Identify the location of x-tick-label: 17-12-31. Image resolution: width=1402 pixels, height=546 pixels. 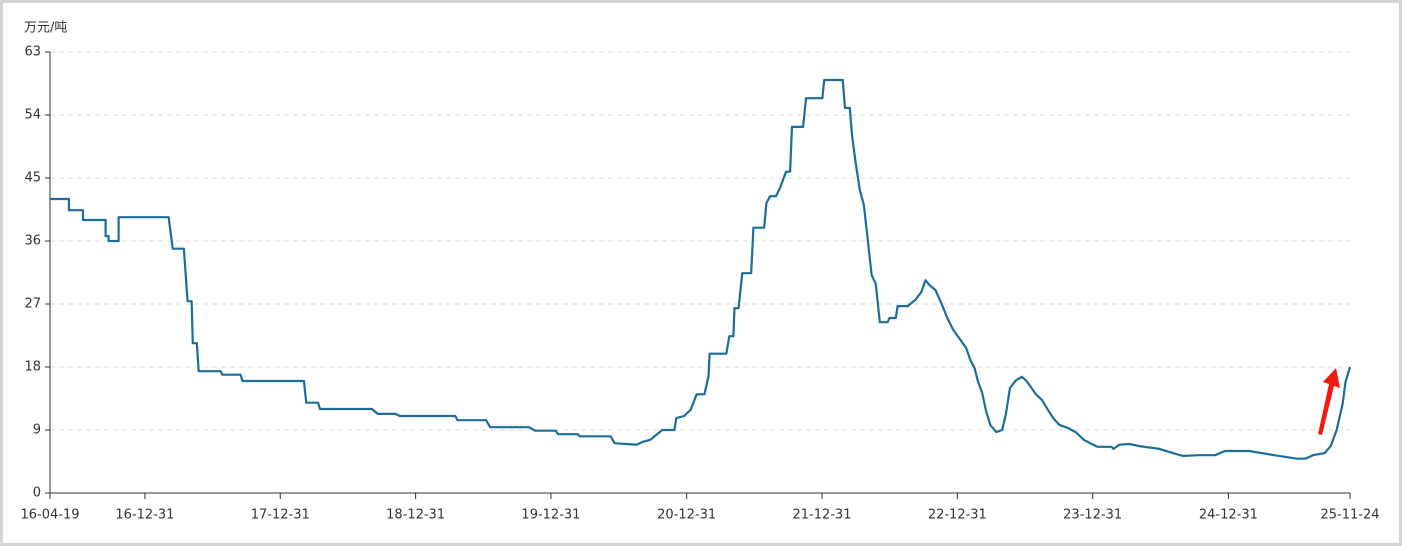
(280, 515).